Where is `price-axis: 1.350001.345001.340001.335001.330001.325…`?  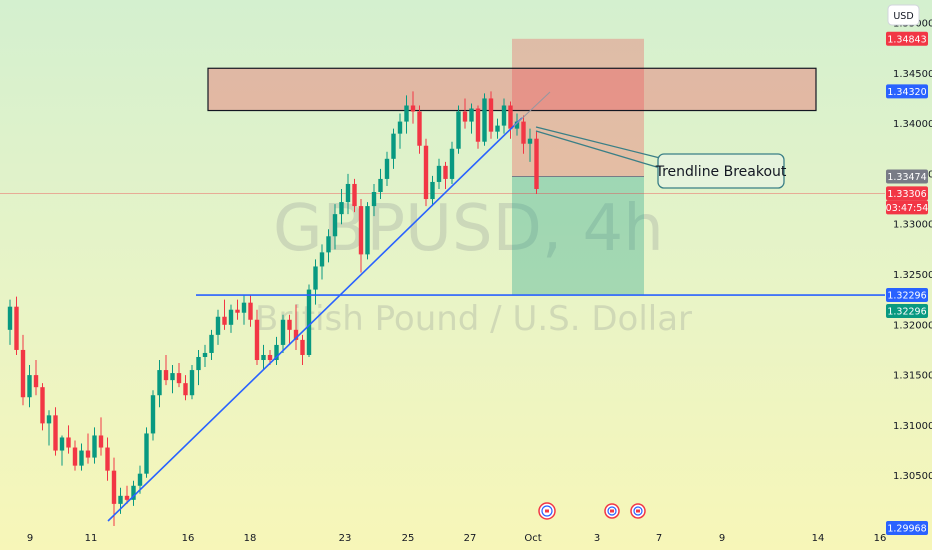
price-axis: 1.350001.345001.340001.335001.330001.325… is located at coordinates (909, 269).